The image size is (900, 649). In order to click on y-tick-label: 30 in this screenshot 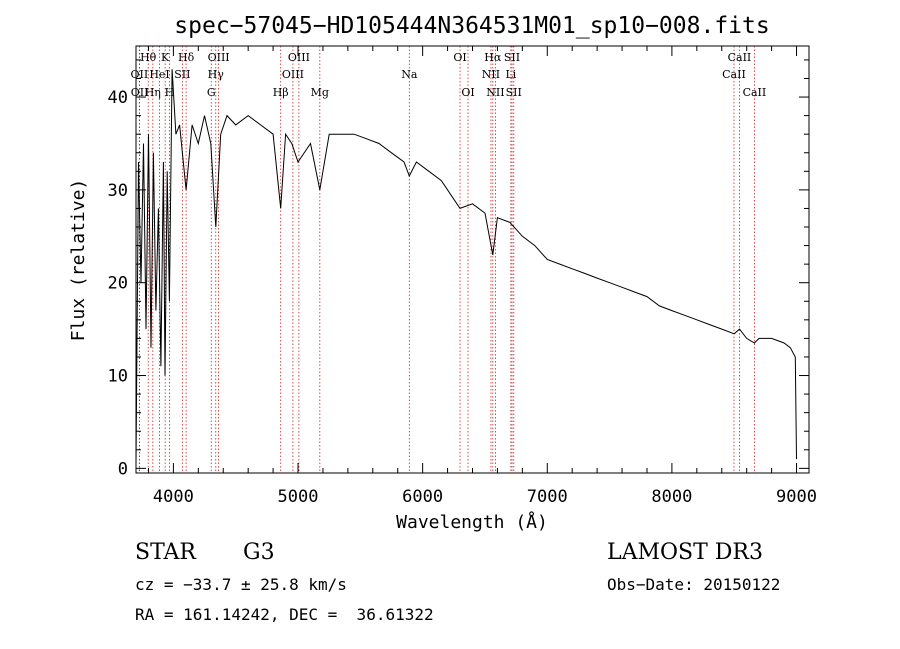, I will do `click(118, 191)`.